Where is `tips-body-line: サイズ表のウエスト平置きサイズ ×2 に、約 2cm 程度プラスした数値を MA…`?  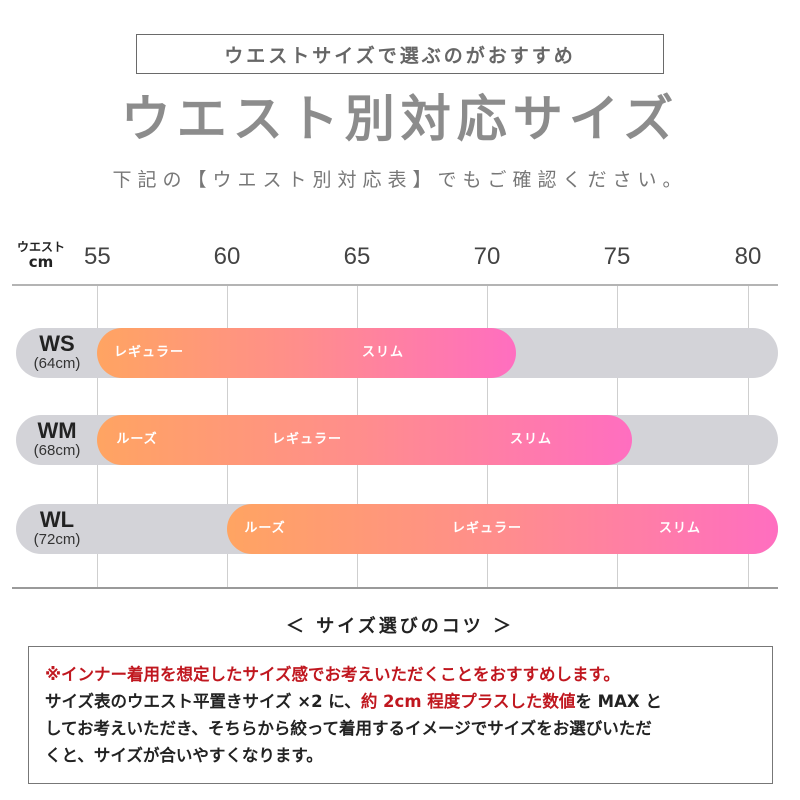 tips-body-line: サイズ表のウエスト平置きサイズ ×2 に、約 2cm 程度プラスした数値を MA… is located at coordinates (408, 701).